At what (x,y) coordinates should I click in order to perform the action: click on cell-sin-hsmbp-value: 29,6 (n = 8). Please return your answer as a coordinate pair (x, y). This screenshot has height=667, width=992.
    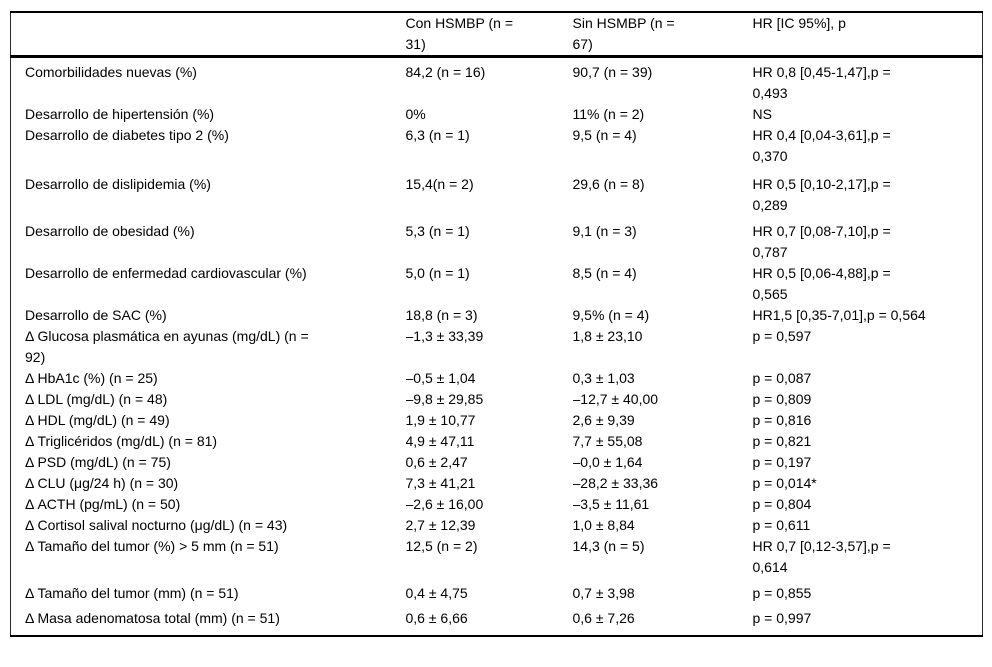
    Looking at the image, I should click on (608, 184).